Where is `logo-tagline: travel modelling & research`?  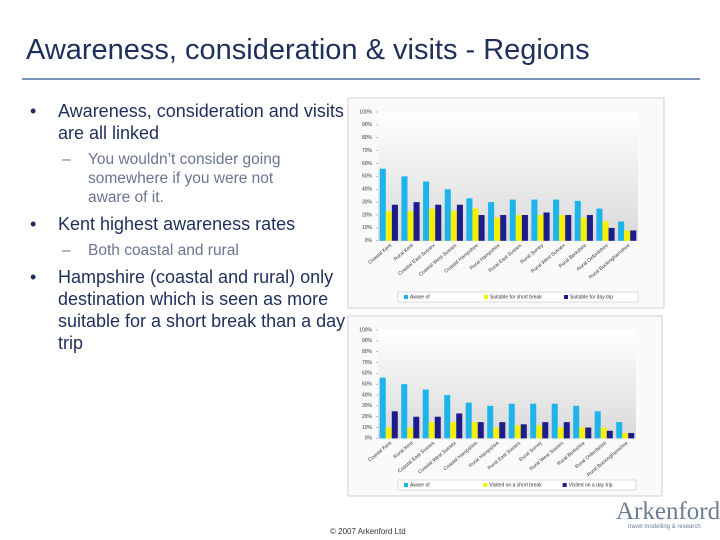 logo-tagline: travel modelling & research is located at coordinates (664, 527).